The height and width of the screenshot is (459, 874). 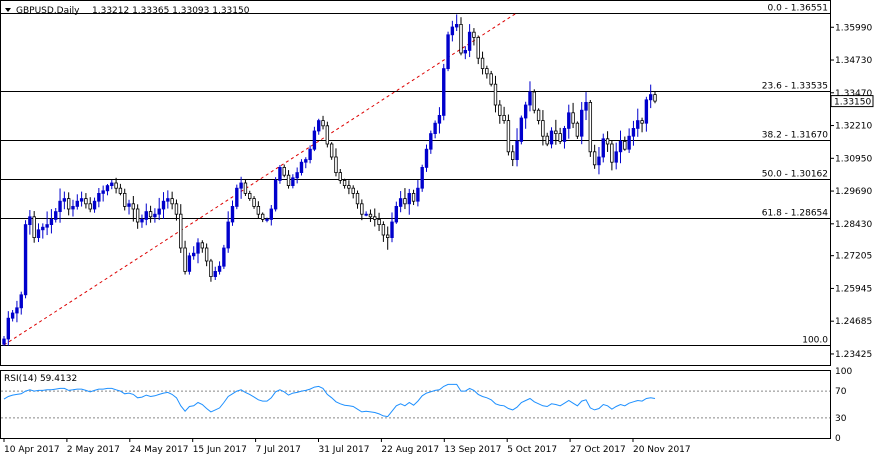 What do you see at coordinates (853, 127) in the screenshot?
I see `price-tick-label: 1.32210` at bounding box center [853, 127].